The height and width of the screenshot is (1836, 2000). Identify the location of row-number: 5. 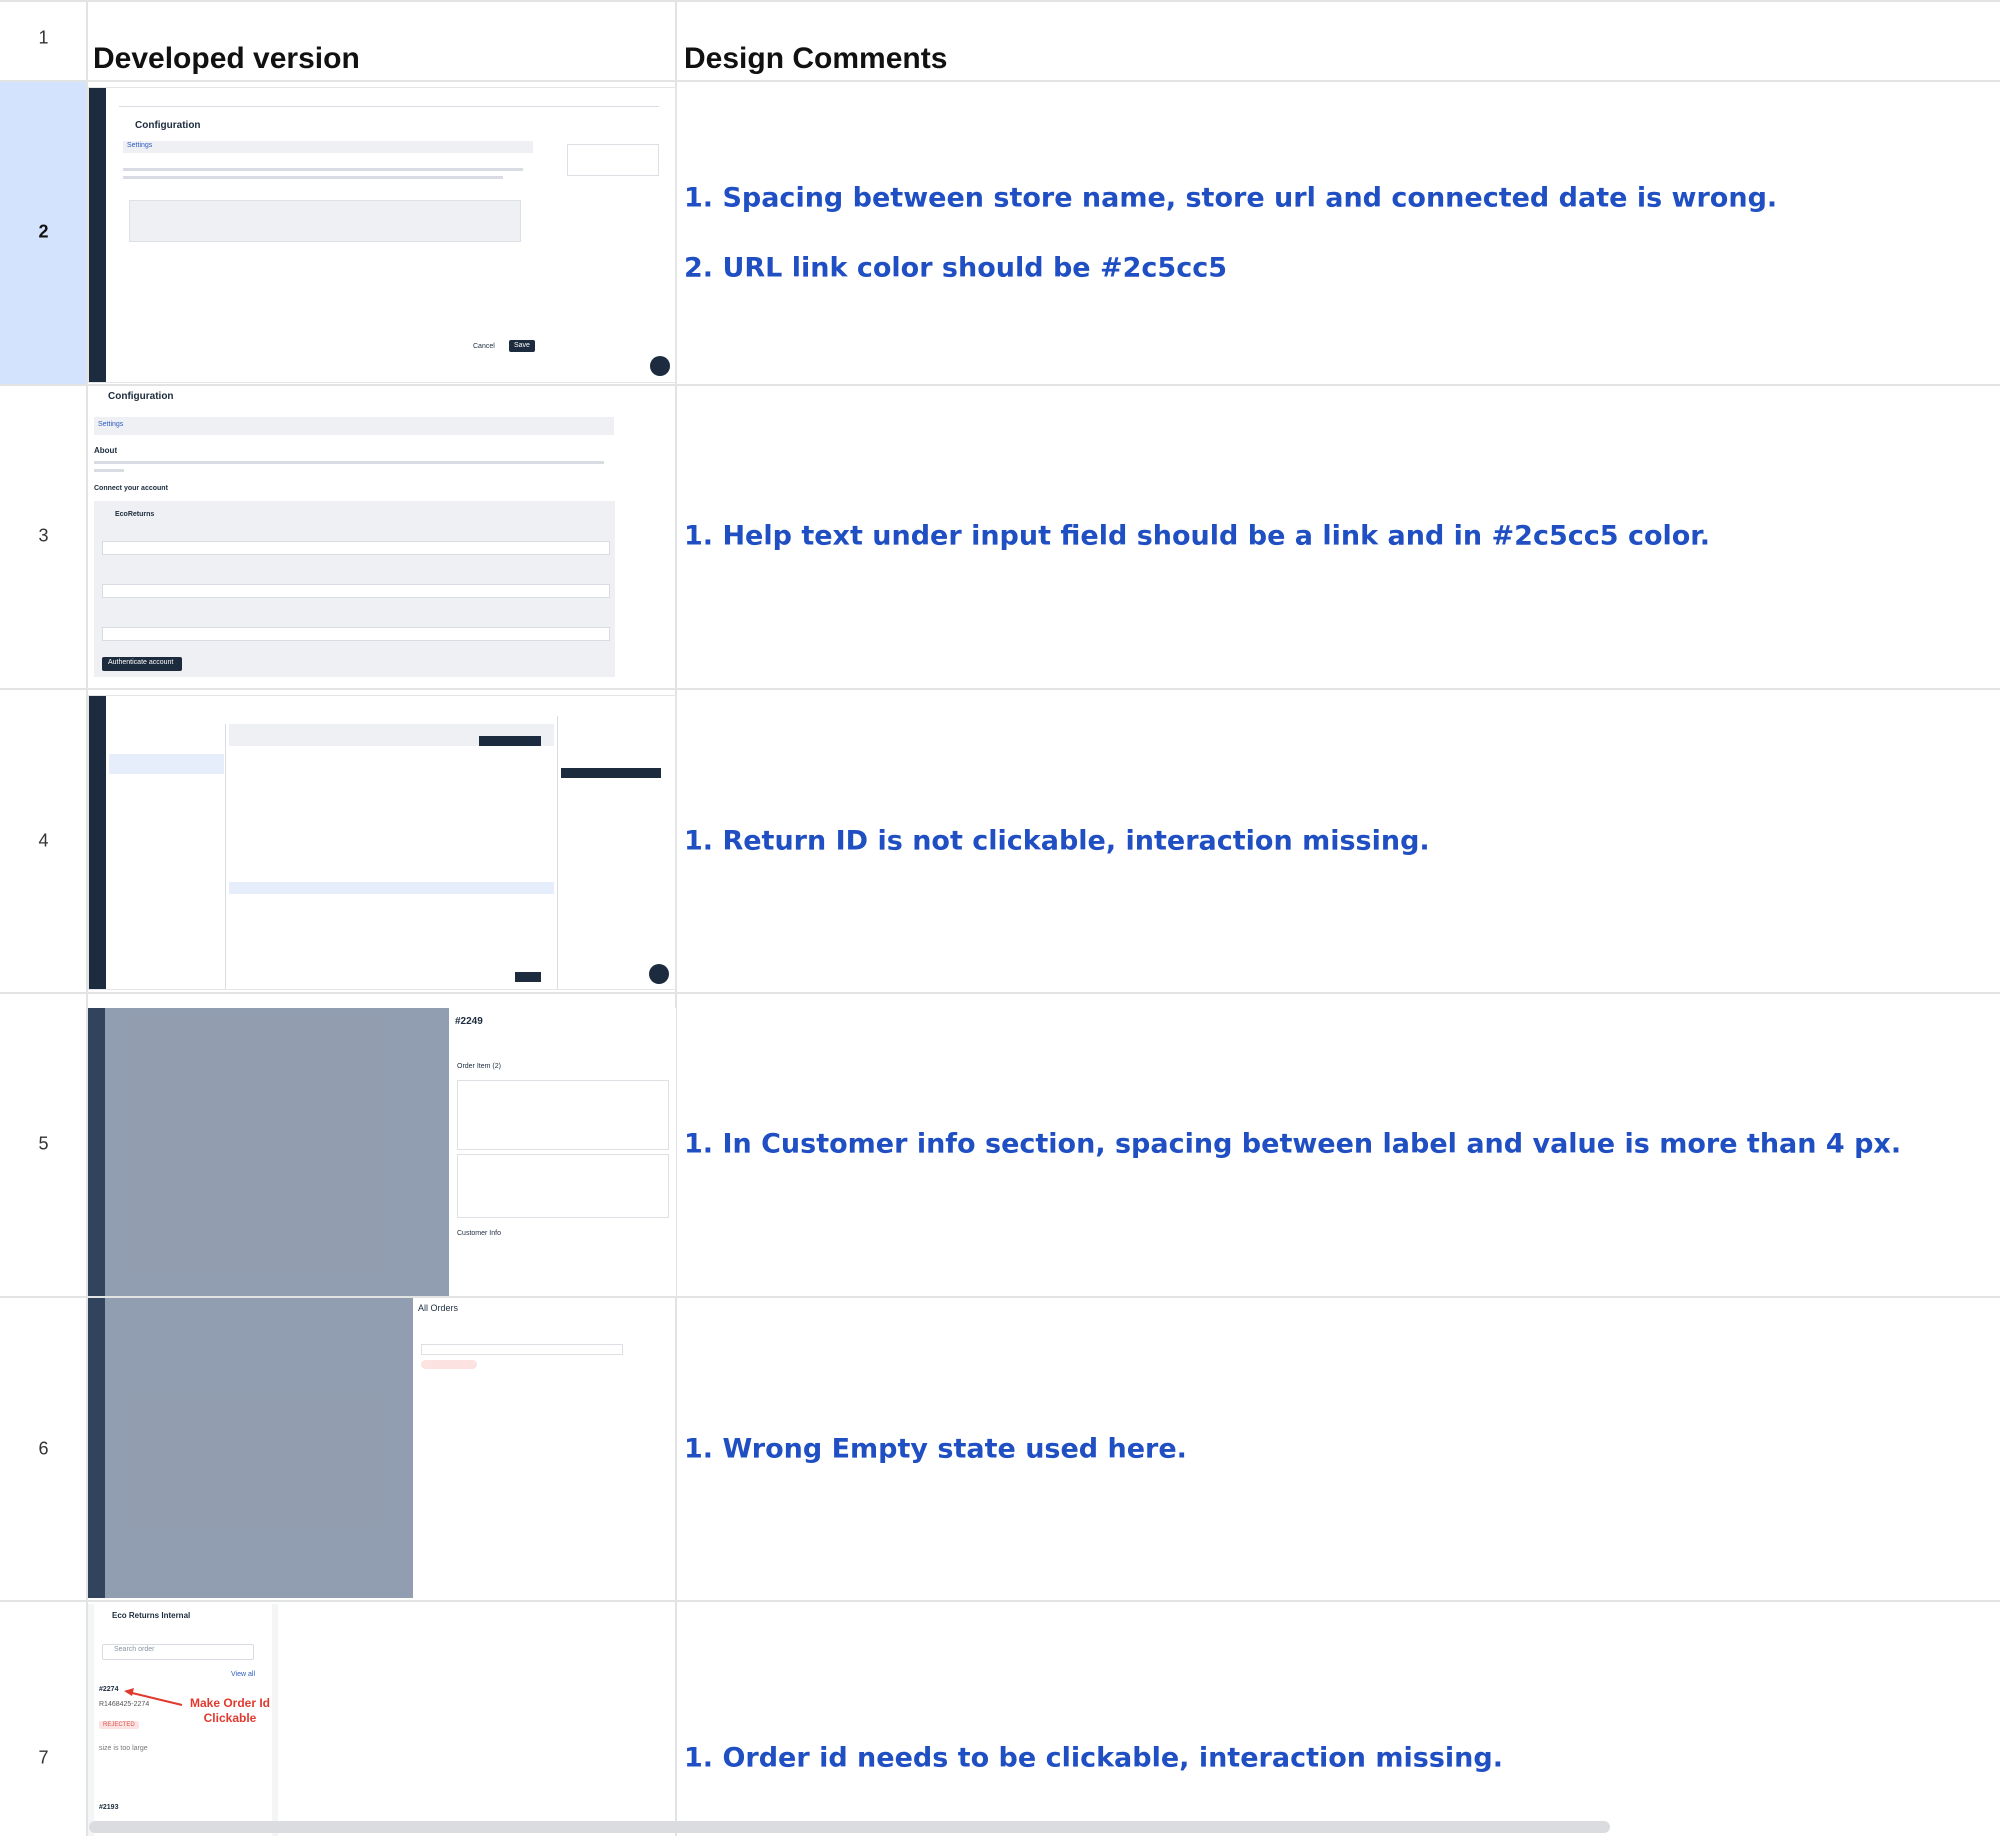
(43, 1143).